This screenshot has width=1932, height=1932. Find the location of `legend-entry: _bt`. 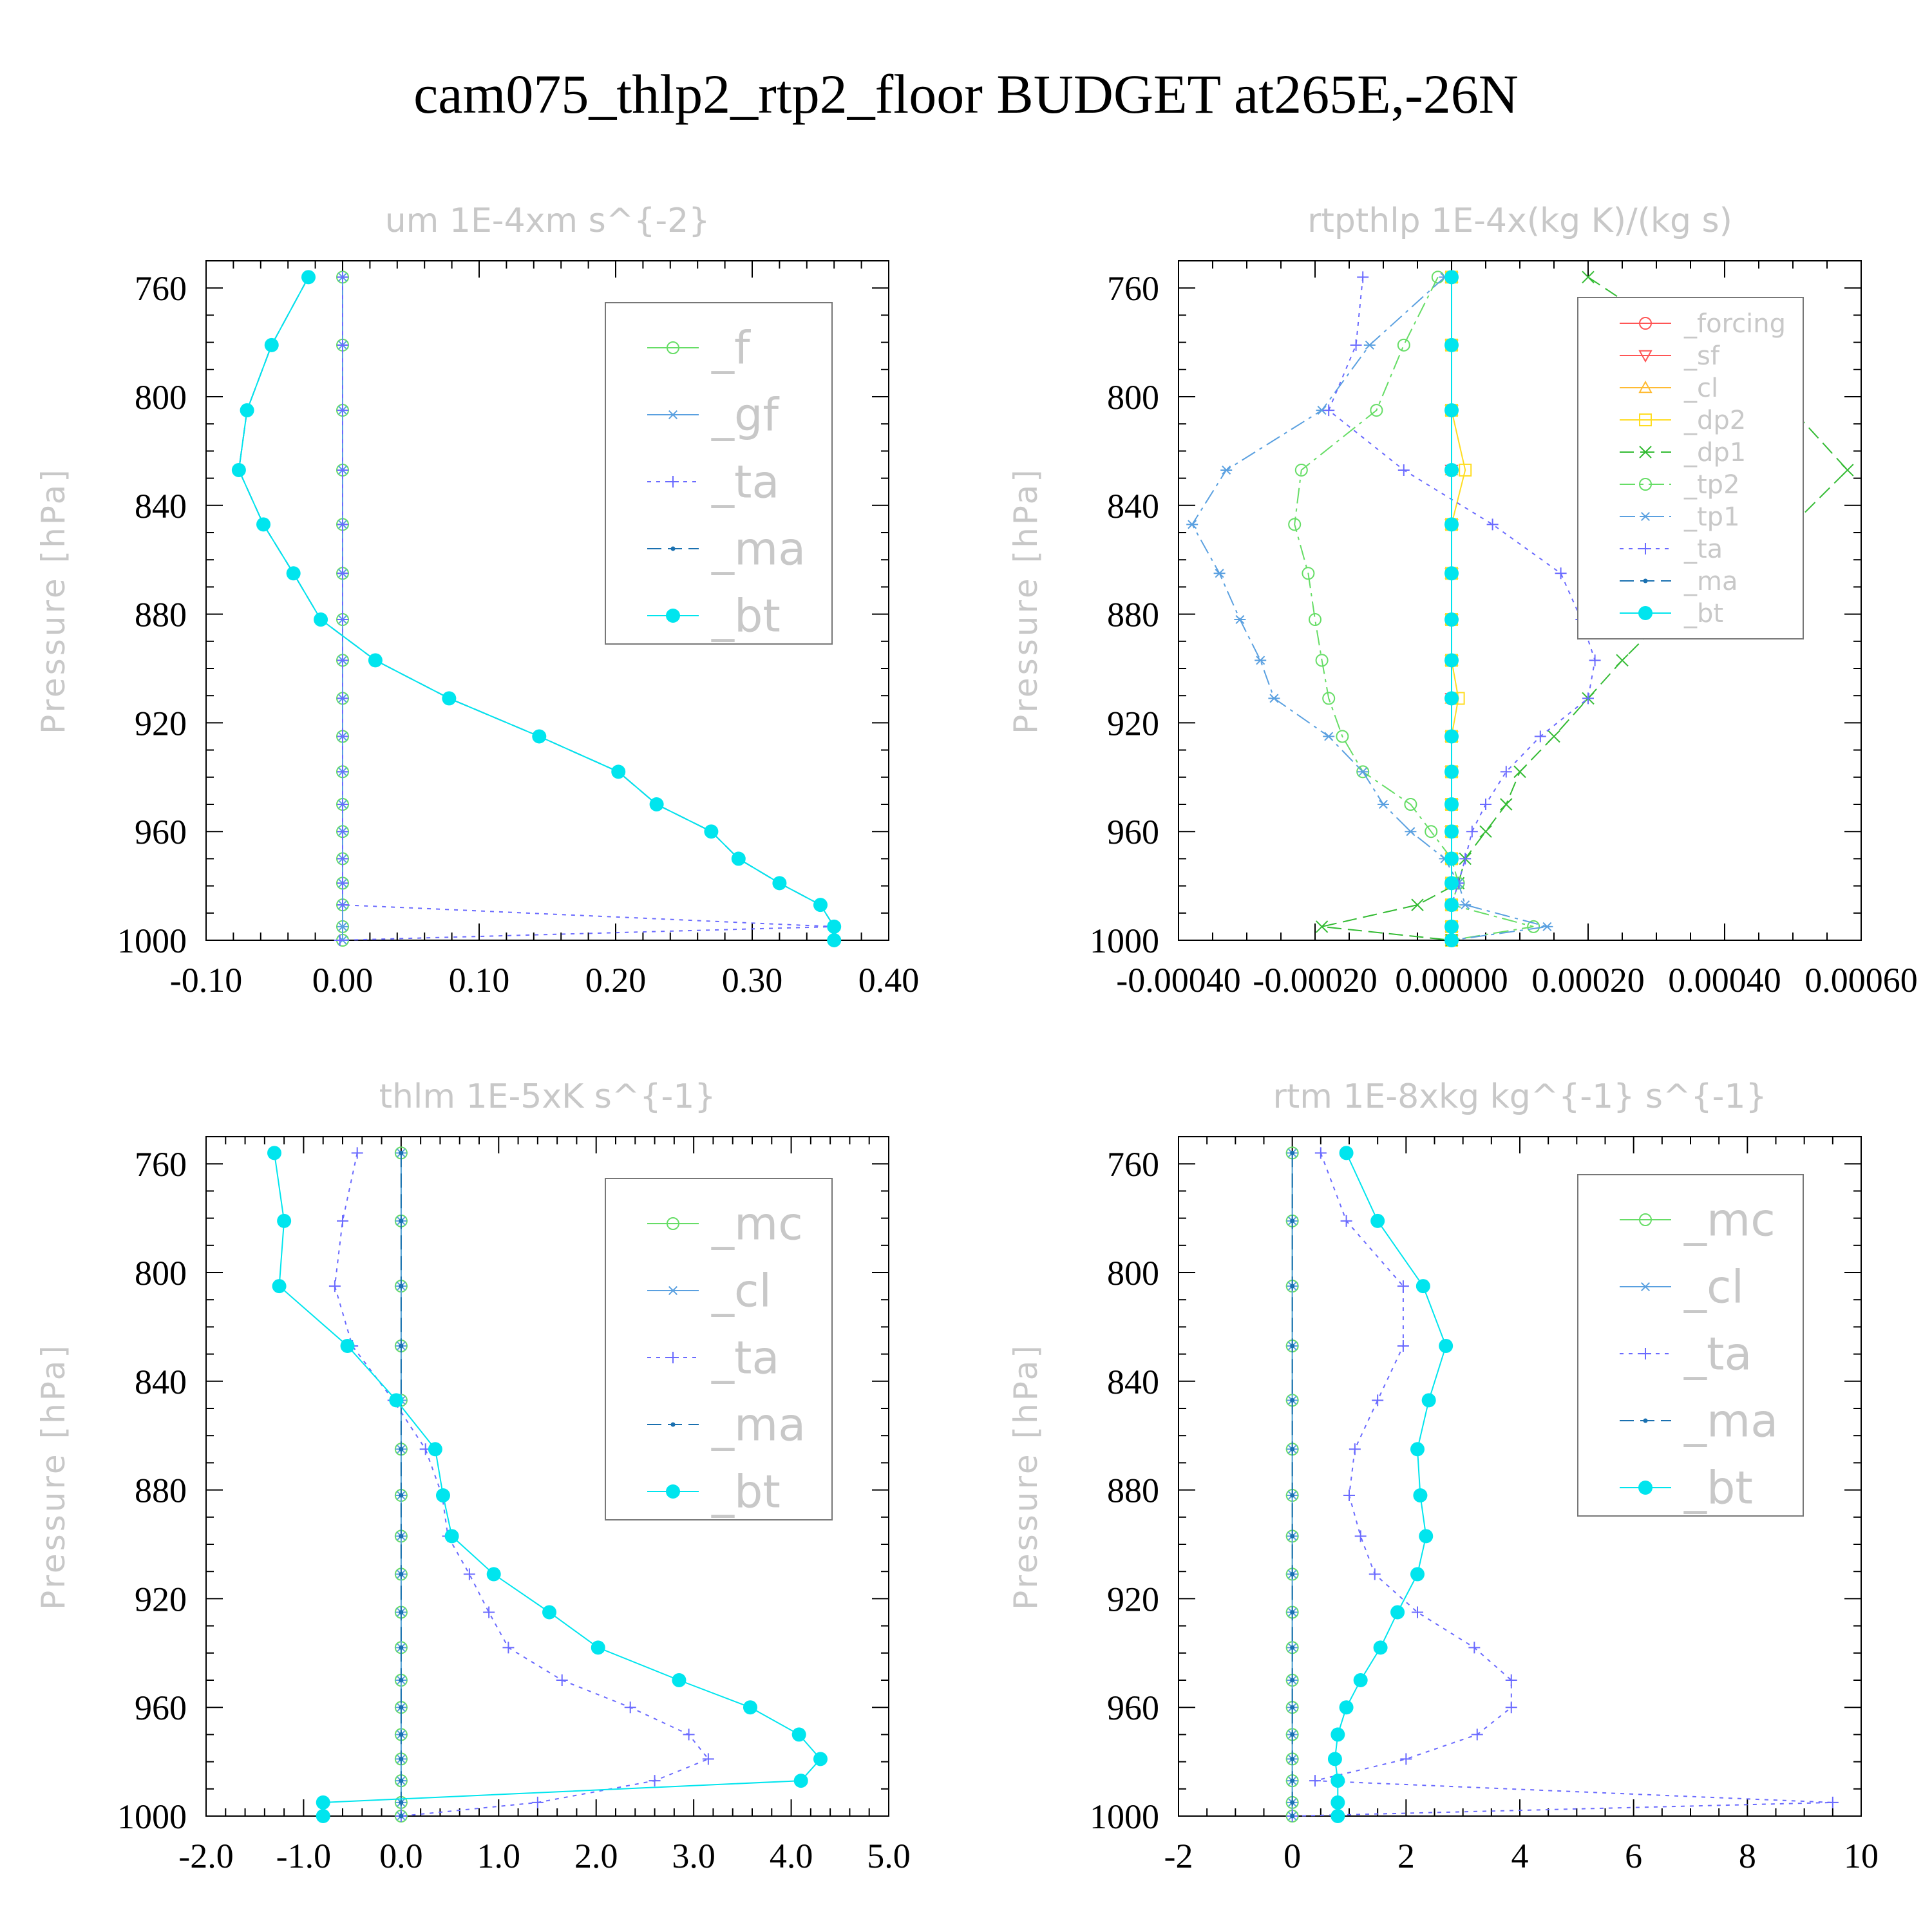

legend-entry: _bt is located at coordinates (746, 617).